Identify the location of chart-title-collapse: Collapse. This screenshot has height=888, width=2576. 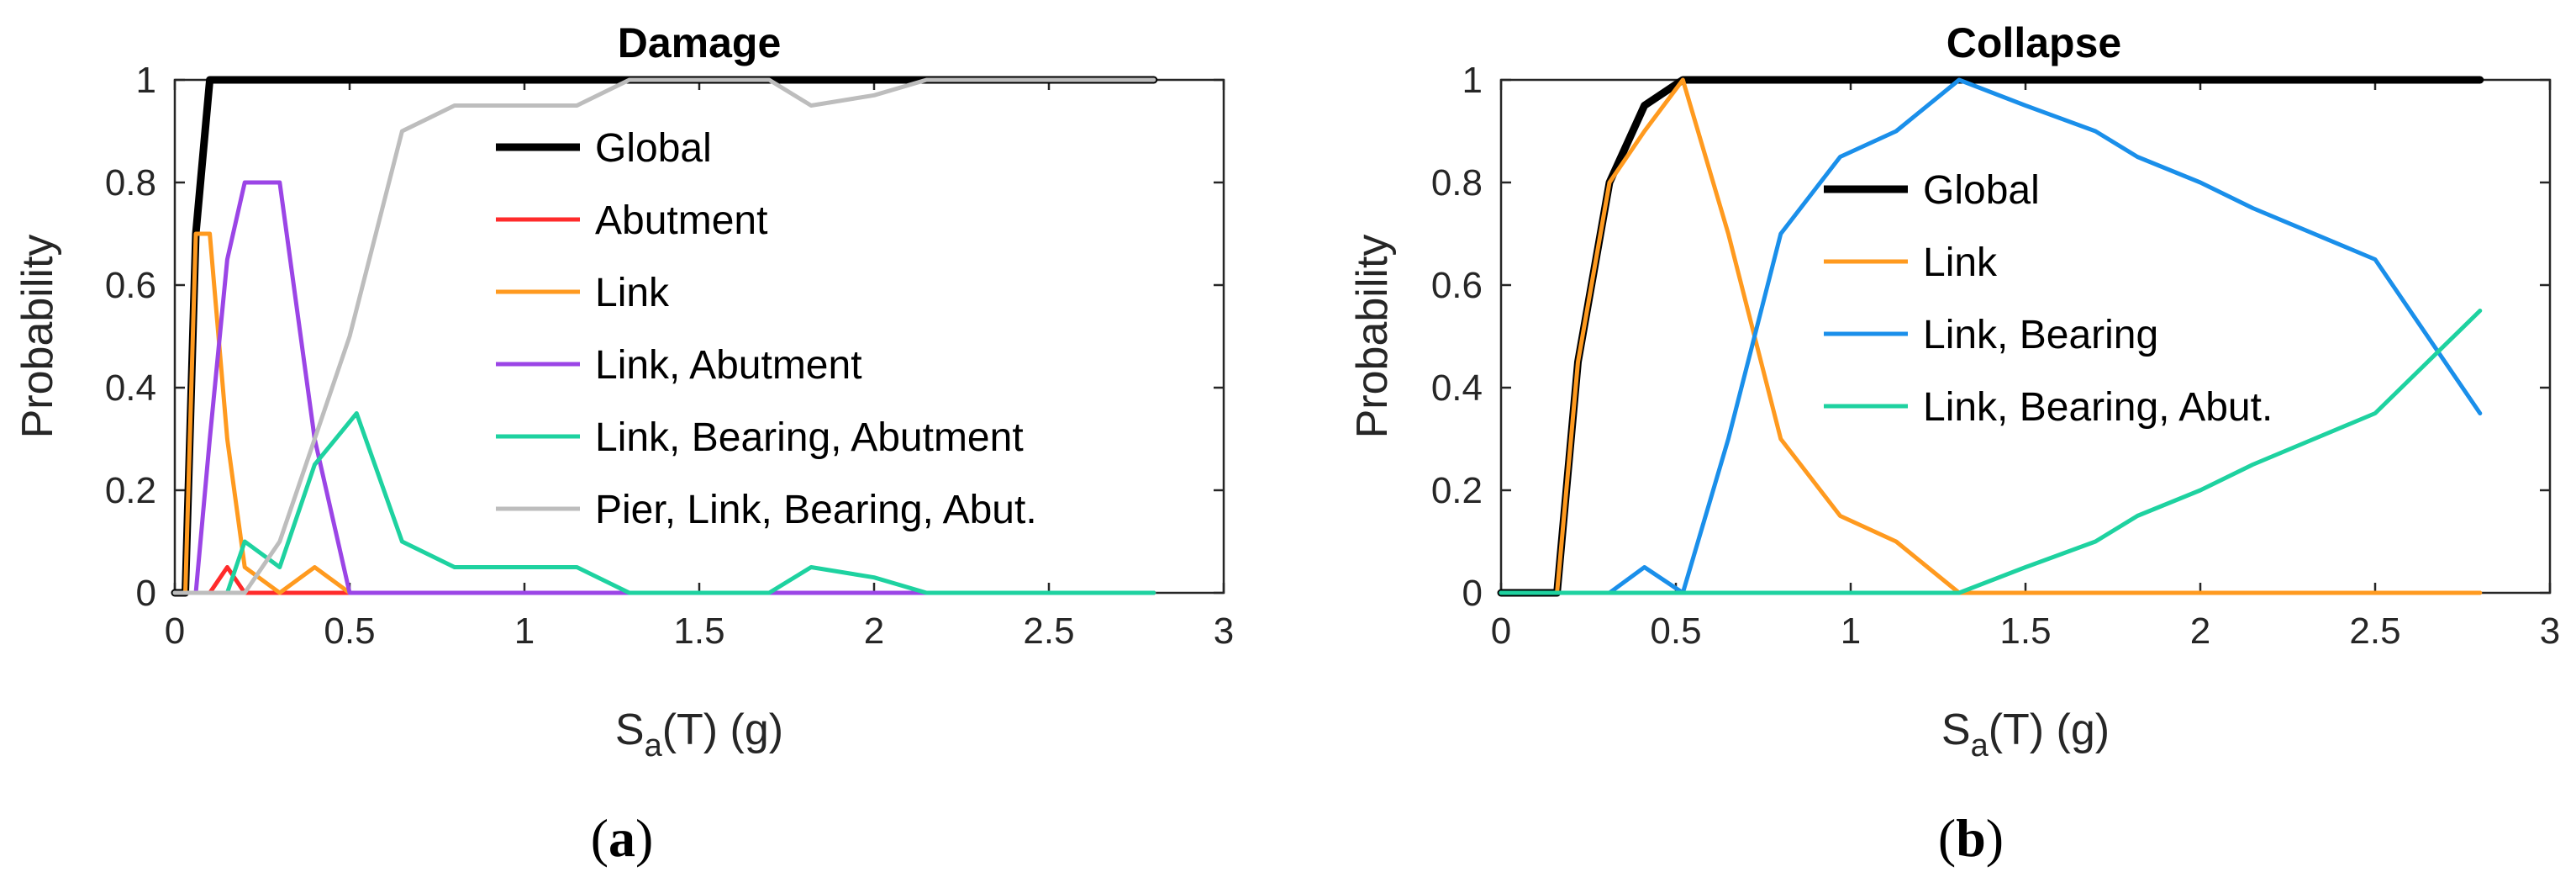
(2033, 42).